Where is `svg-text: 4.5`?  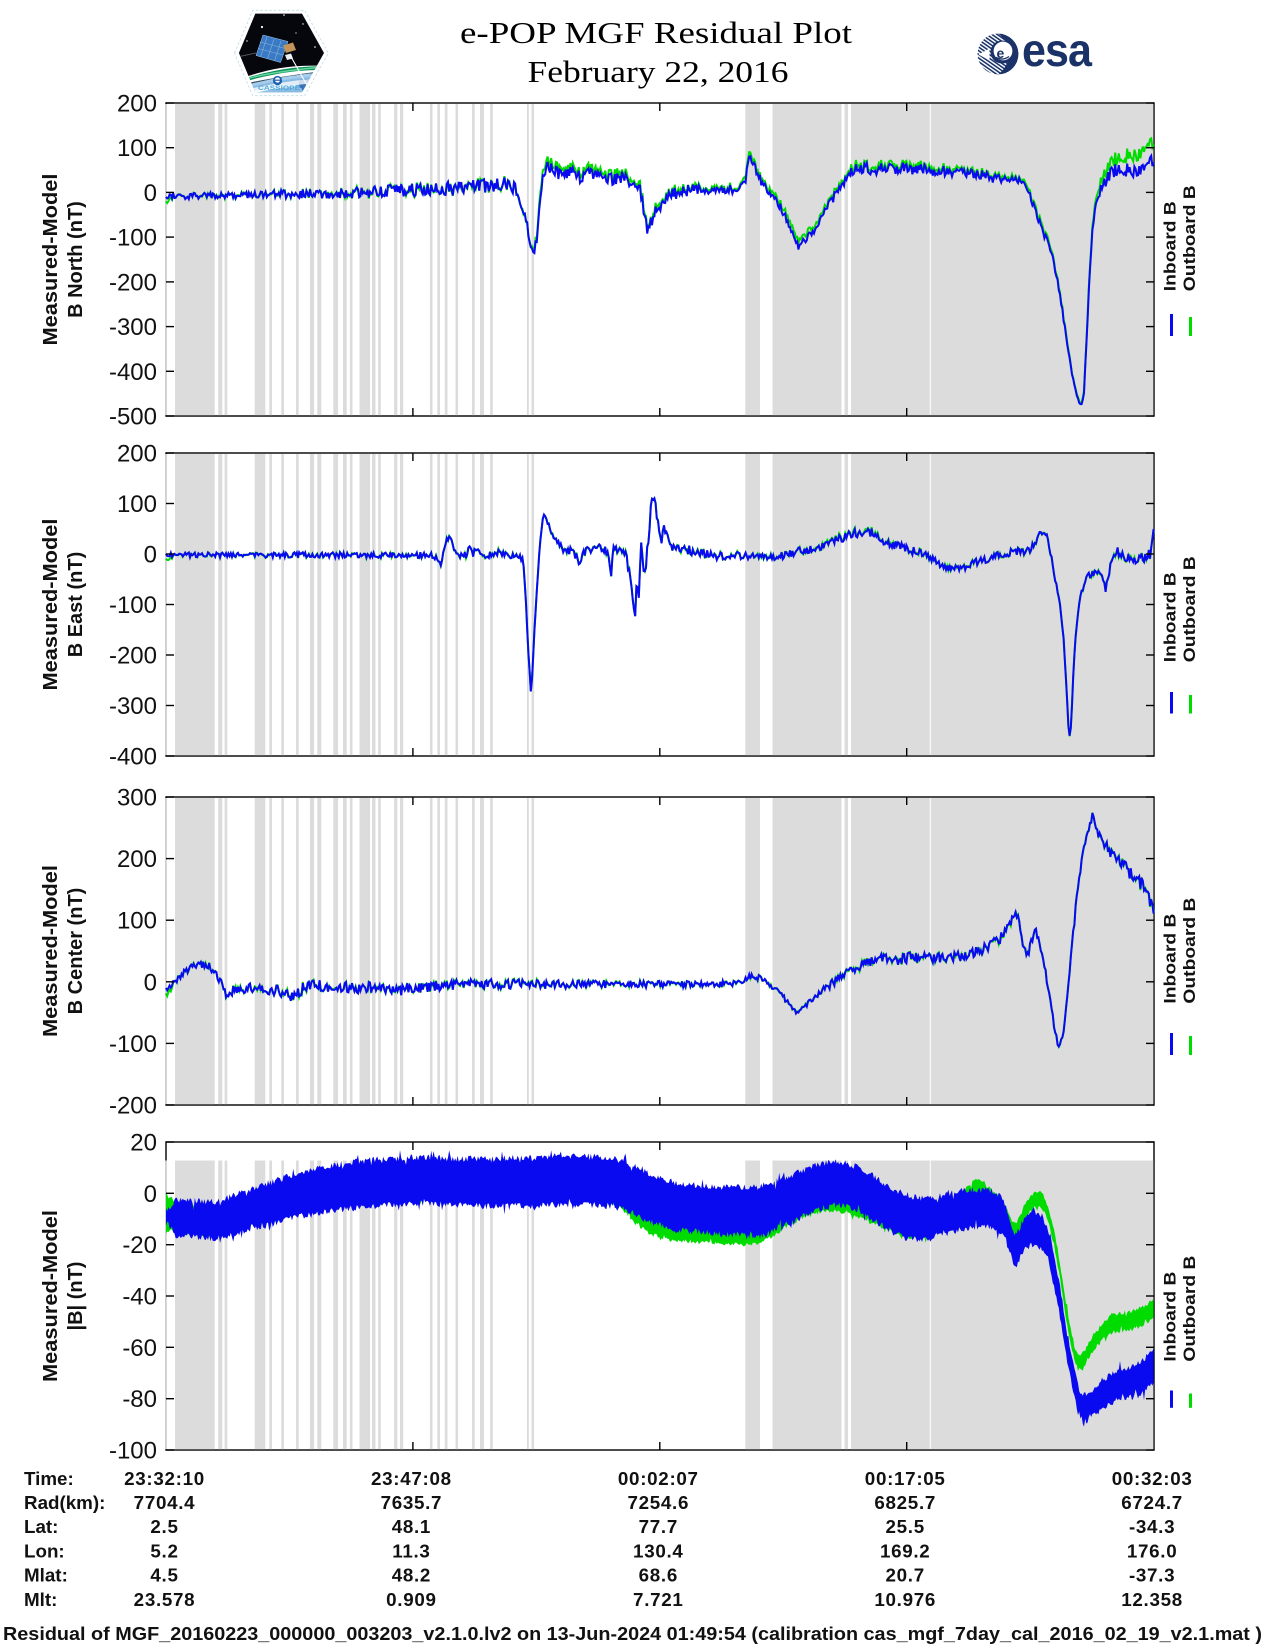 svg-text: 4.5 is located at coordinates (164, 1575).